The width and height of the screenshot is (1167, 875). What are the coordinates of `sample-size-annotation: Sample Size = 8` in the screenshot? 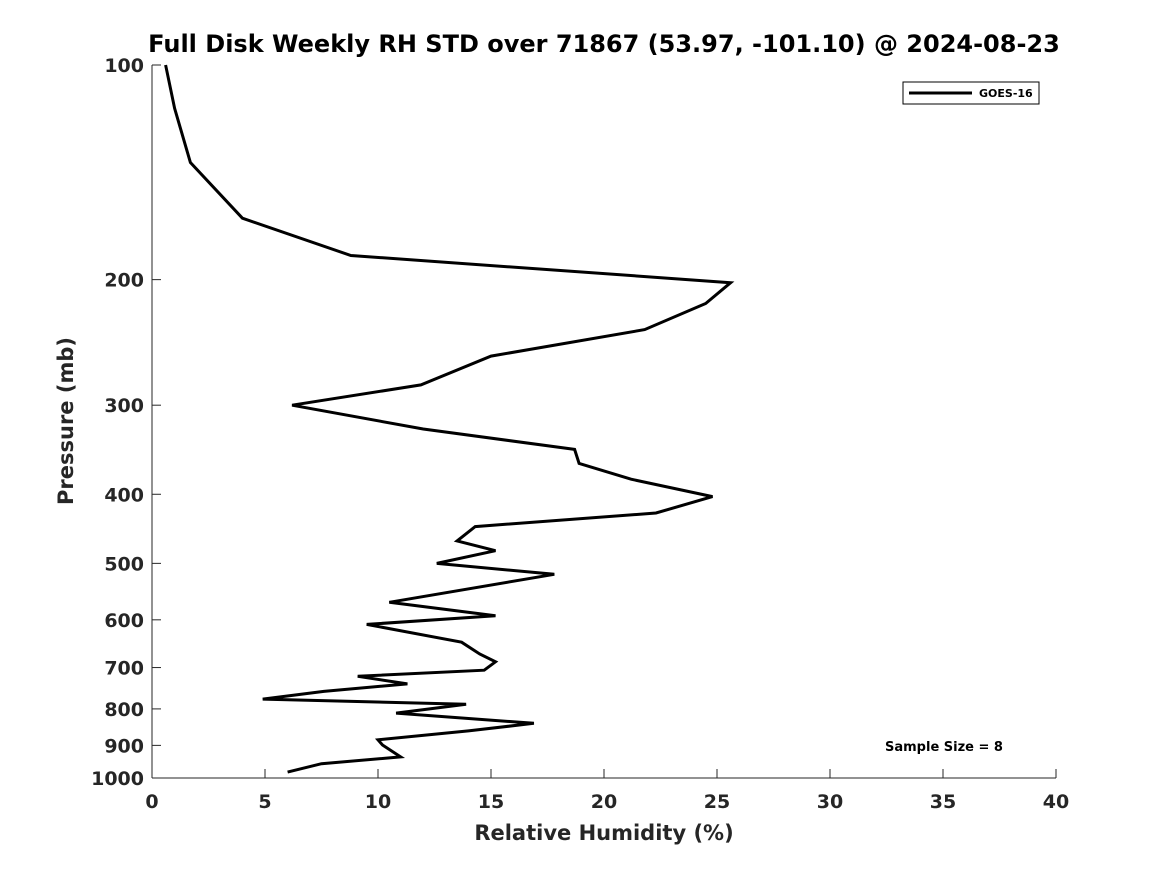 It's located at (944, 747).